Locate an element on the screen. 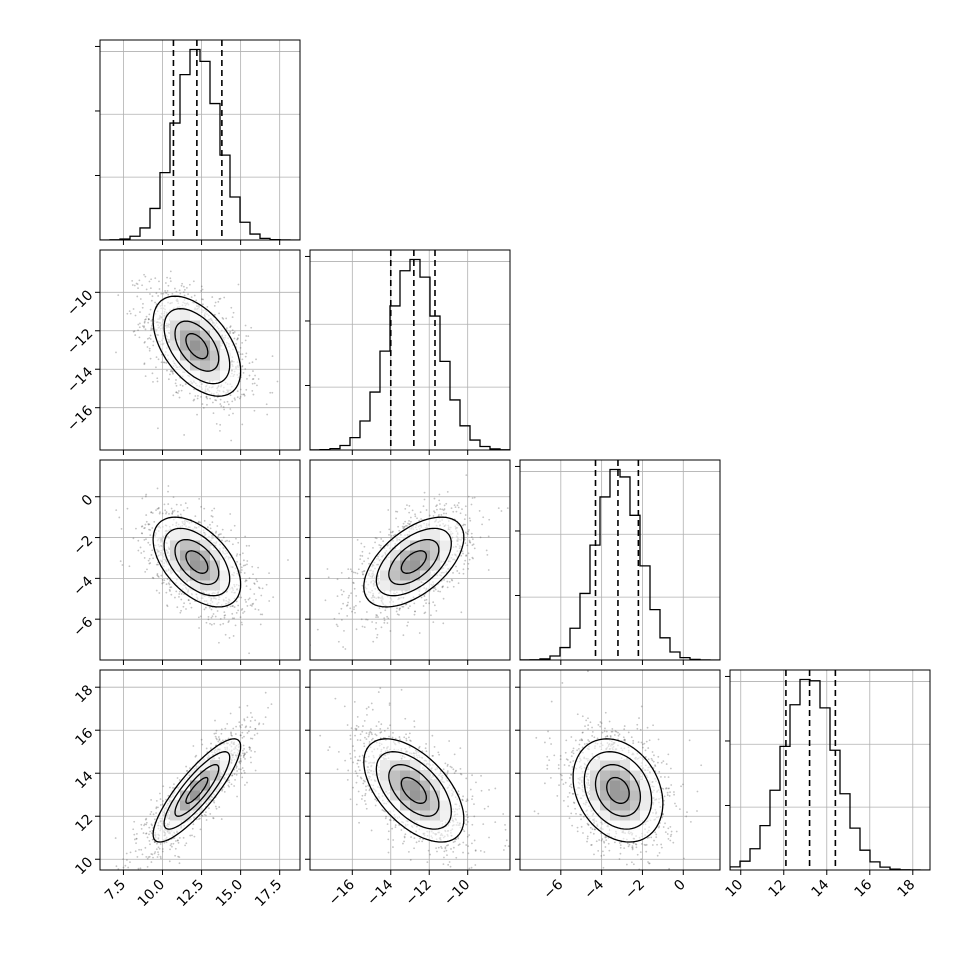  y-tick-label: 0 is located at coordinates (88, 501).